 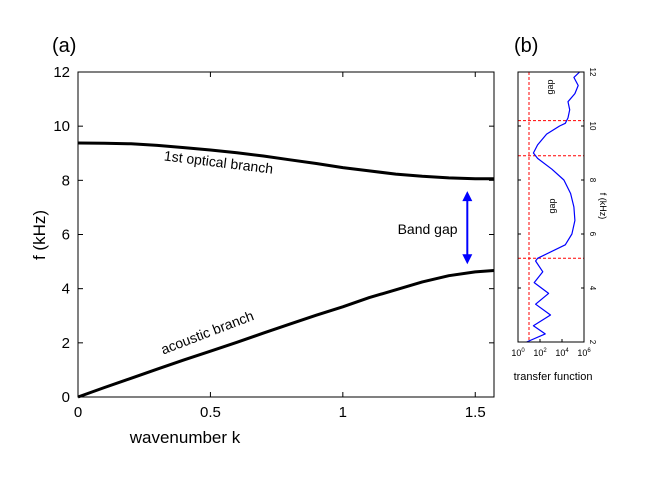 I want to click on panel-b-ticks: 2 4 6 8 10 12 100 102 104 106, so click(x=554, y=213).